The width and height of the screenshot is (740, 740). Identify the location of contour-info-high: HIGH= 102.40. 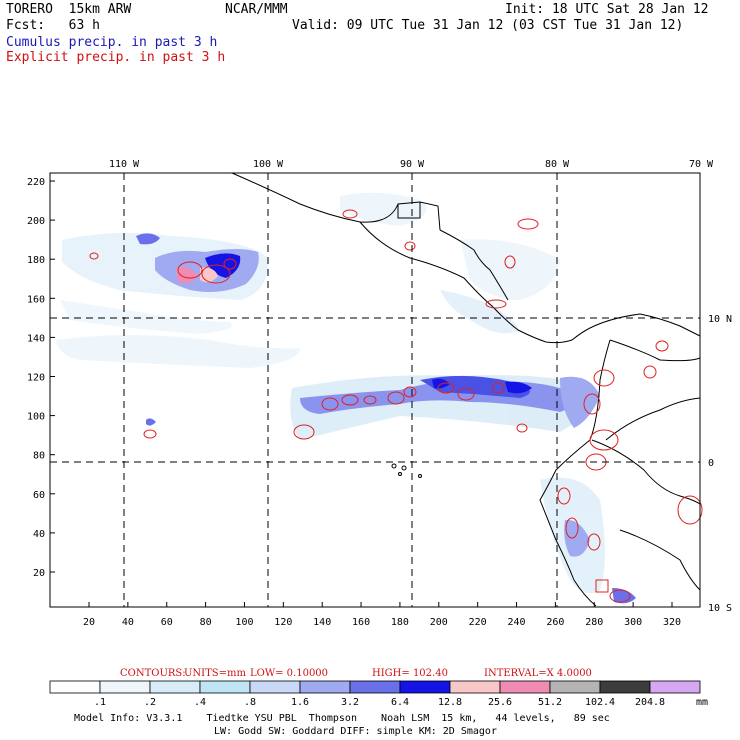
(410, 673).